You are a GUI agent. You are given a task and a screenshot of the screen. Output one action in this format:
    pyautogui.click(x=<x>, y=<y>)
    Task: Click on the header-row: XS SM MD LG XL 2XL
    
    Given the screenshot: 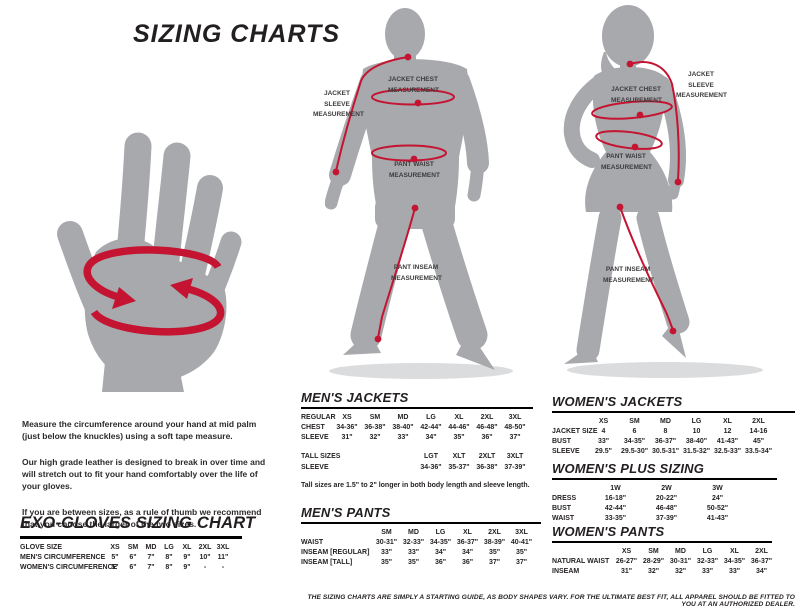 What is the action you would take?
    pyautogui.click(x=663, y=551)
    